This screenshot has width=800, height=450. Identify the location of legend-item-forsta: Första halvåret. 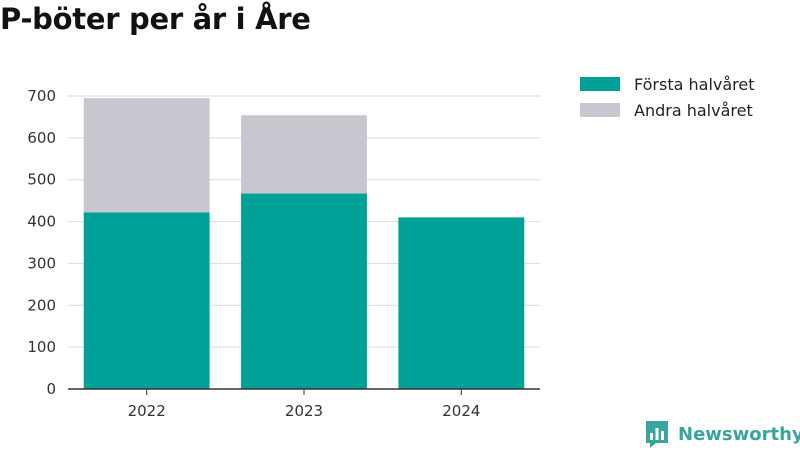
(667, 84).